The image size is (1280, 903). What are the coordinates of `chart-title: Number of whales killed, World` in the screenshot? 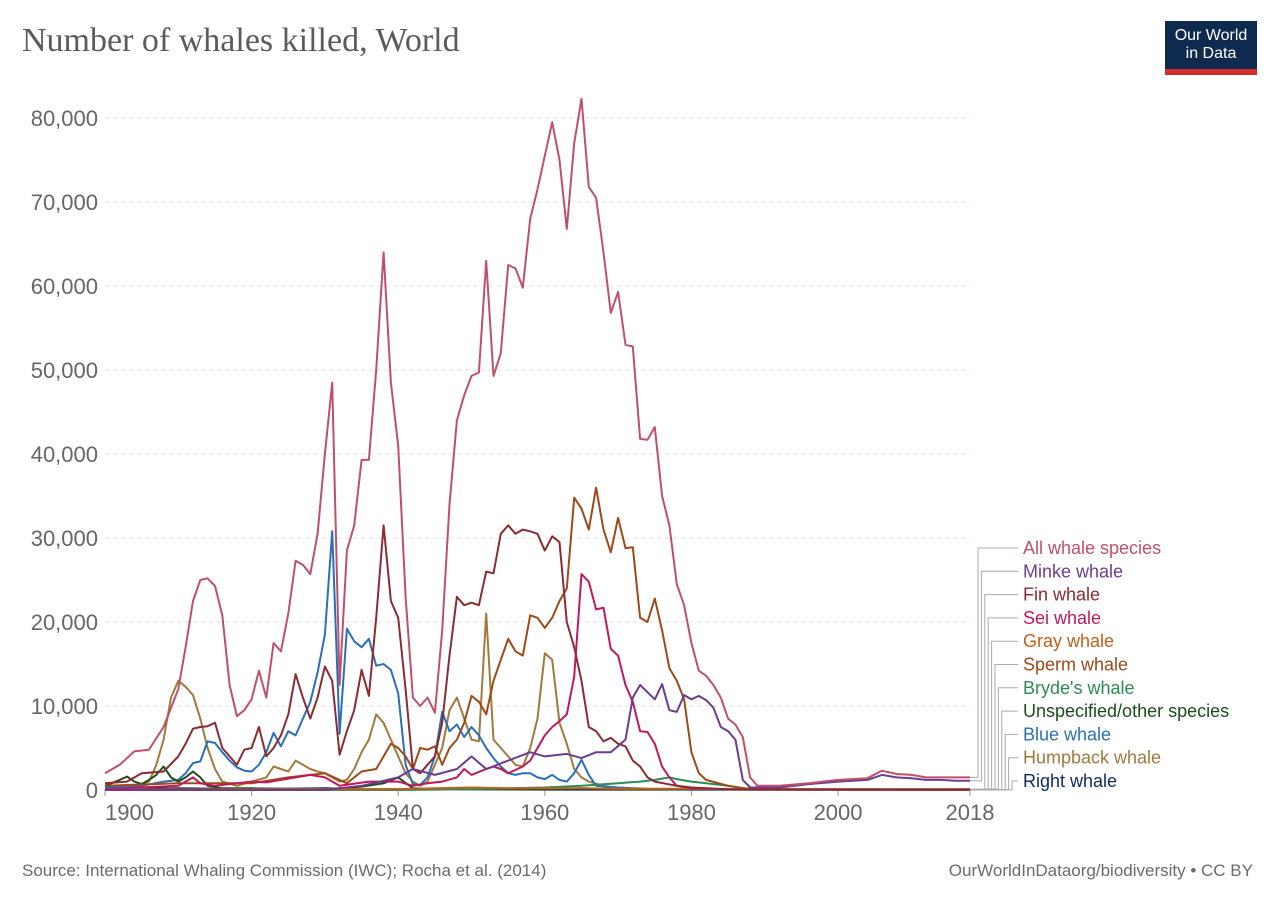 It's located at (241, 40).